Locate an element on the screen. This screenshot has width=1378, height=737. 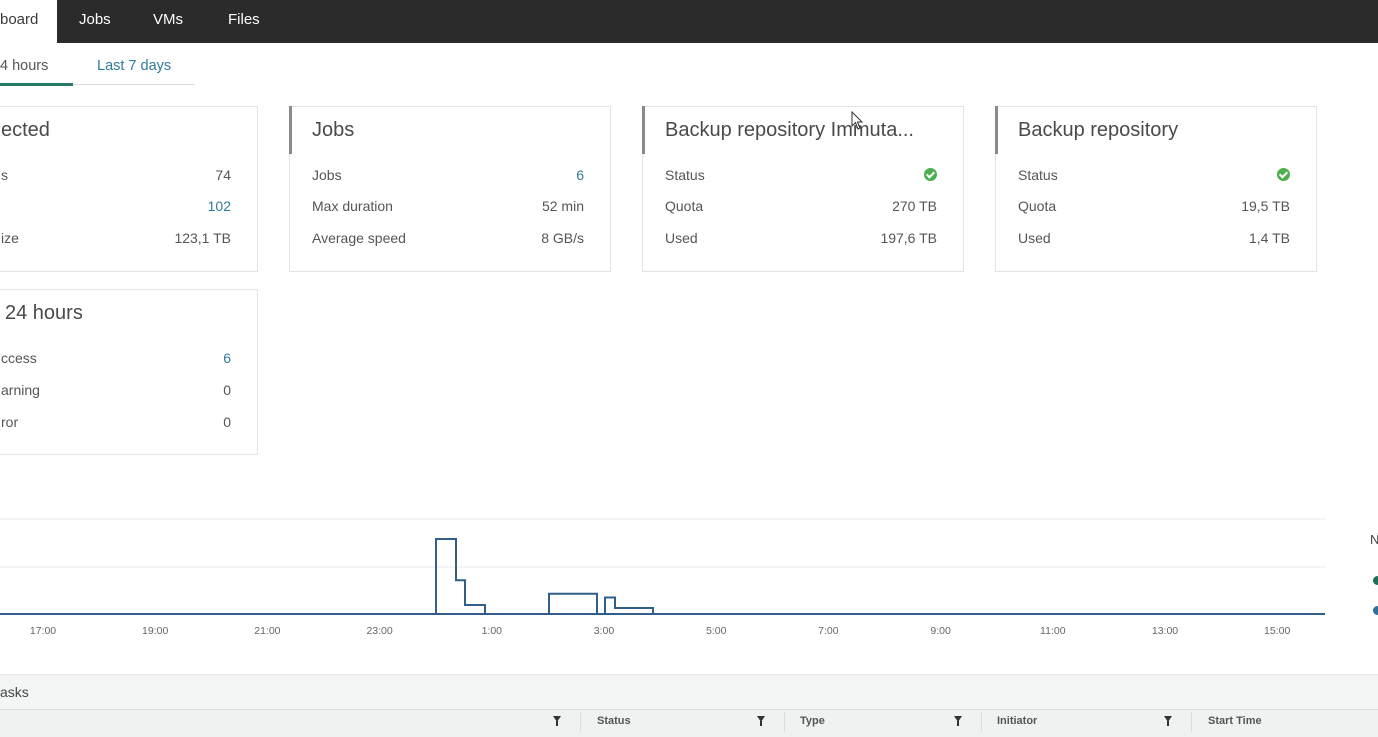
row-value: 52 min is located at coordinates (562, 206).